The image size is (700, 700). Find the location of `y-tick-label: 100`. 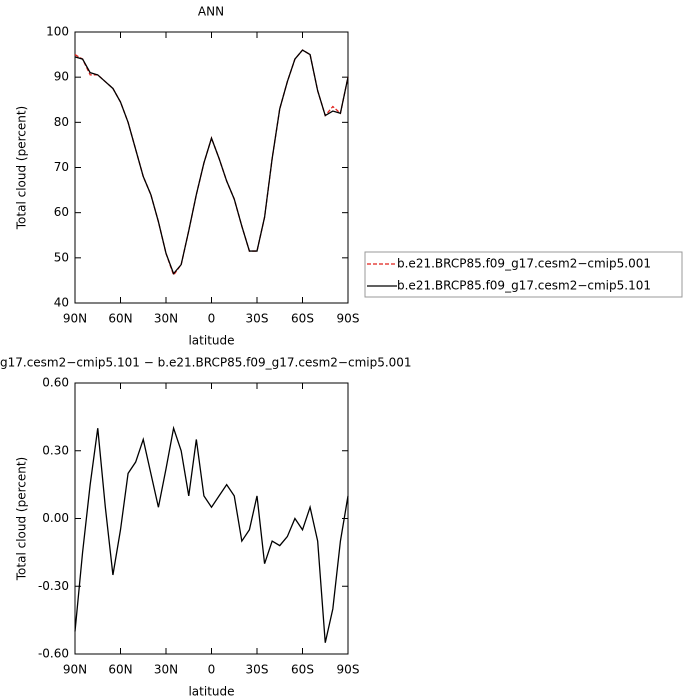

y-tick-label: 100 is located at coordinates (57, 32).